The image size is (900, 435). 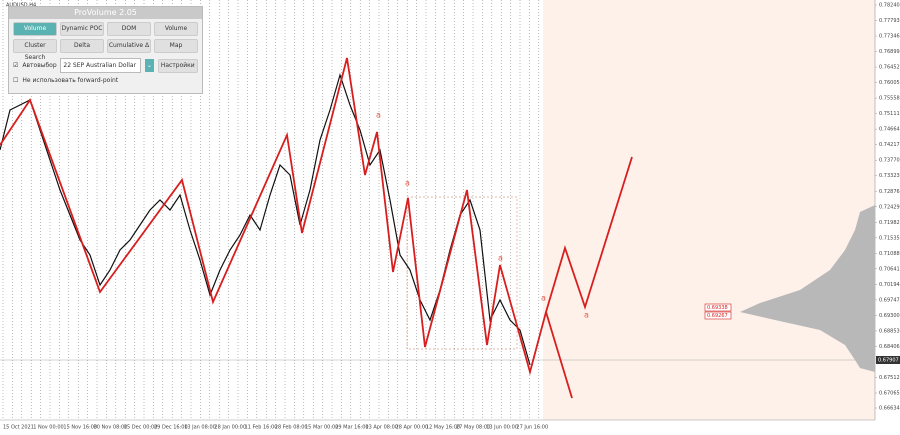 What do you see at coordinates (502, 428) in the screenshot?
I see `x-tick-label: 13 Jun 00:00` at bounding box center [502, 428].